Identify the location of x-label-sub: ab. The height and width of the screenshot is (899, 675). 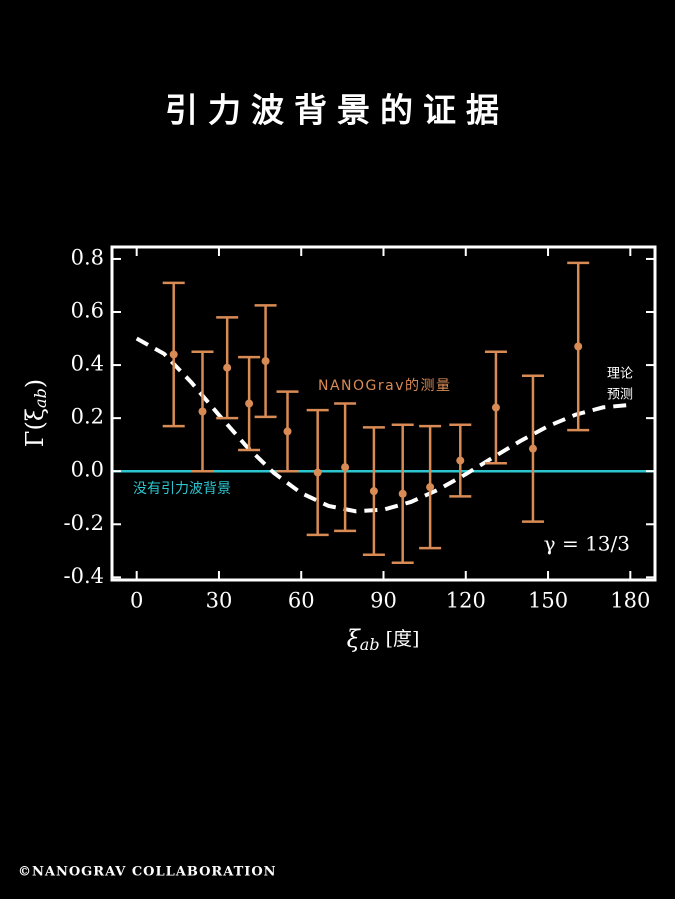
(370, 644).